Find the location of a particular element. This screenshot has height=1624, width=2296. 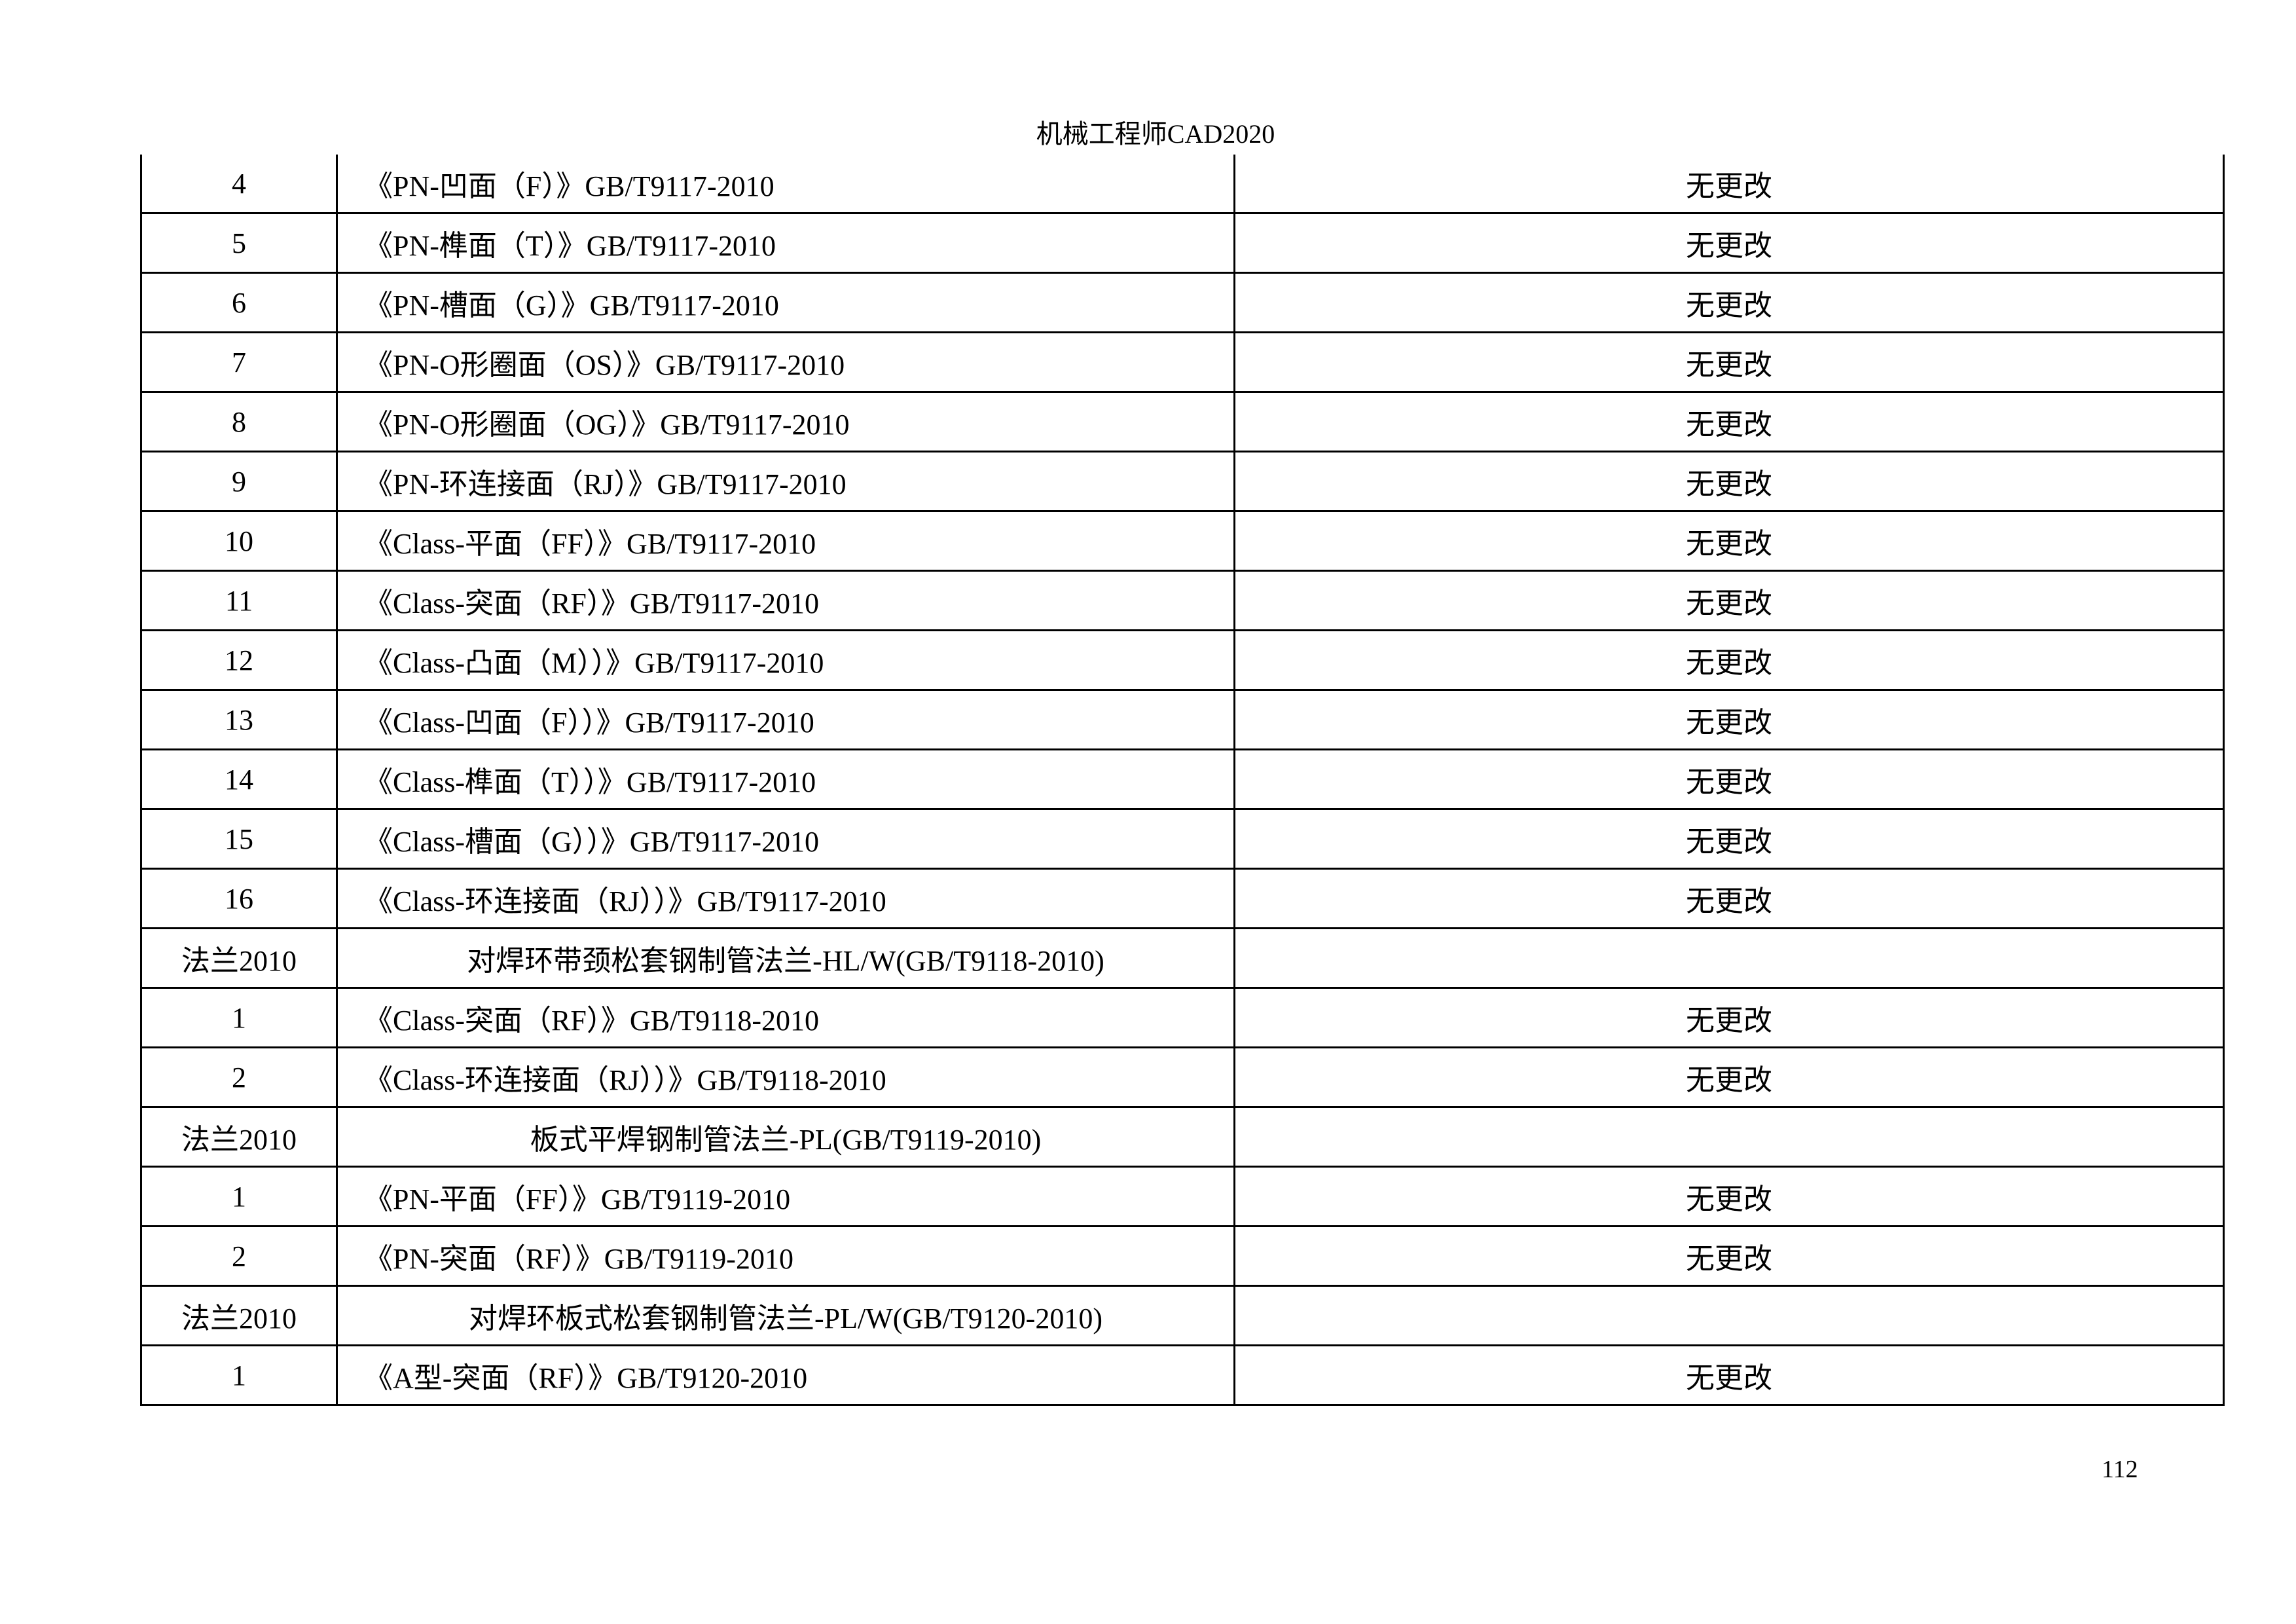

standard-name: 《PN-环连接面（RJ）》GB/T9117-2010 is located at coordinates (785, 481).